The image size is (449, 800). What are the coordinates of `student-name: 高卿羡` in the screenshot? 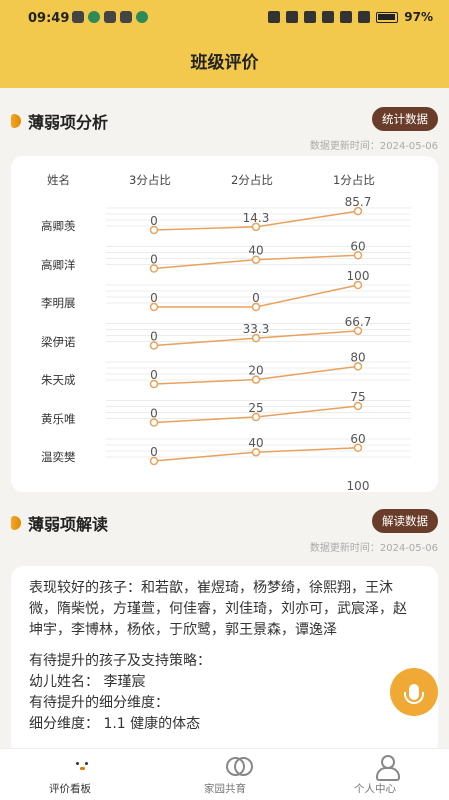 It's located at (58, 226).